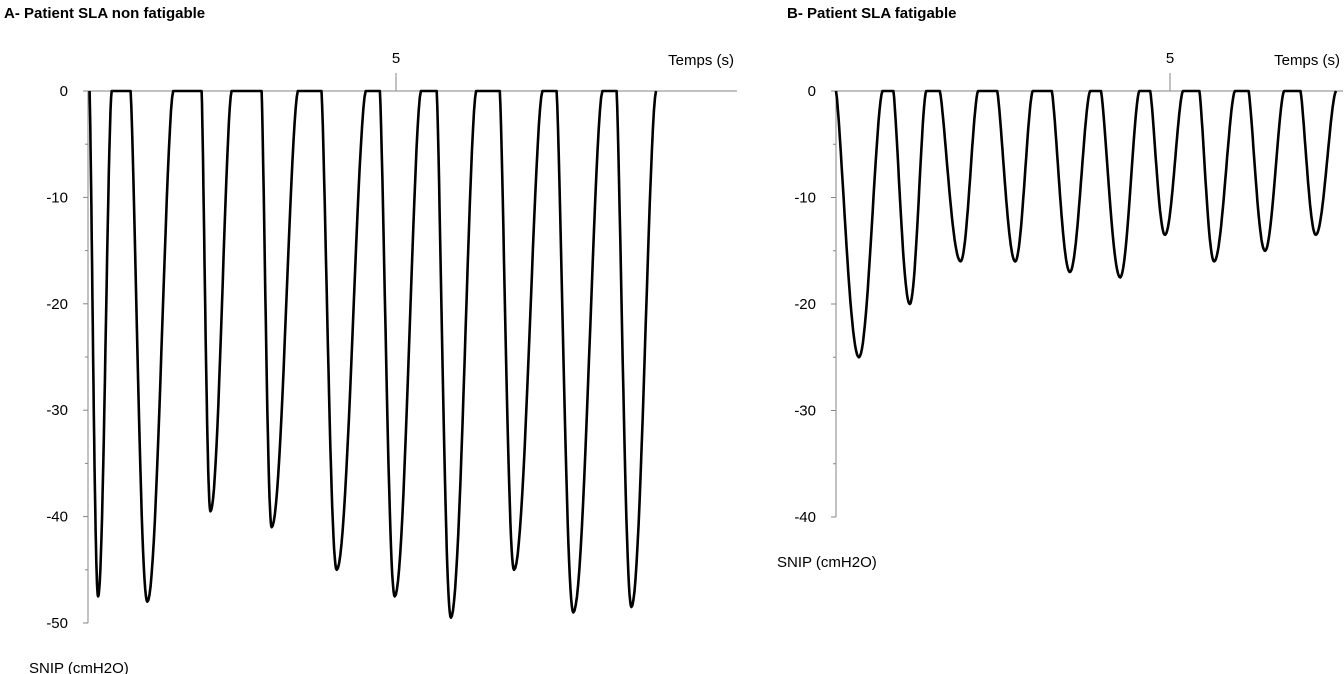 The height and width of the screenshot is (674, 1344). I want to click on chart-a-title: A- Patient SLA non fatigable, so click(105, 13).